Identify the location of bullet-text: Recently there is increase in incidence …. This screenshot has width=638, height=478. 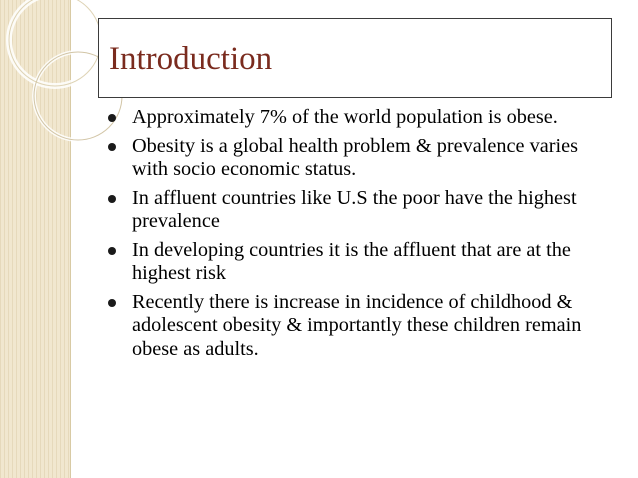
(357, 325).